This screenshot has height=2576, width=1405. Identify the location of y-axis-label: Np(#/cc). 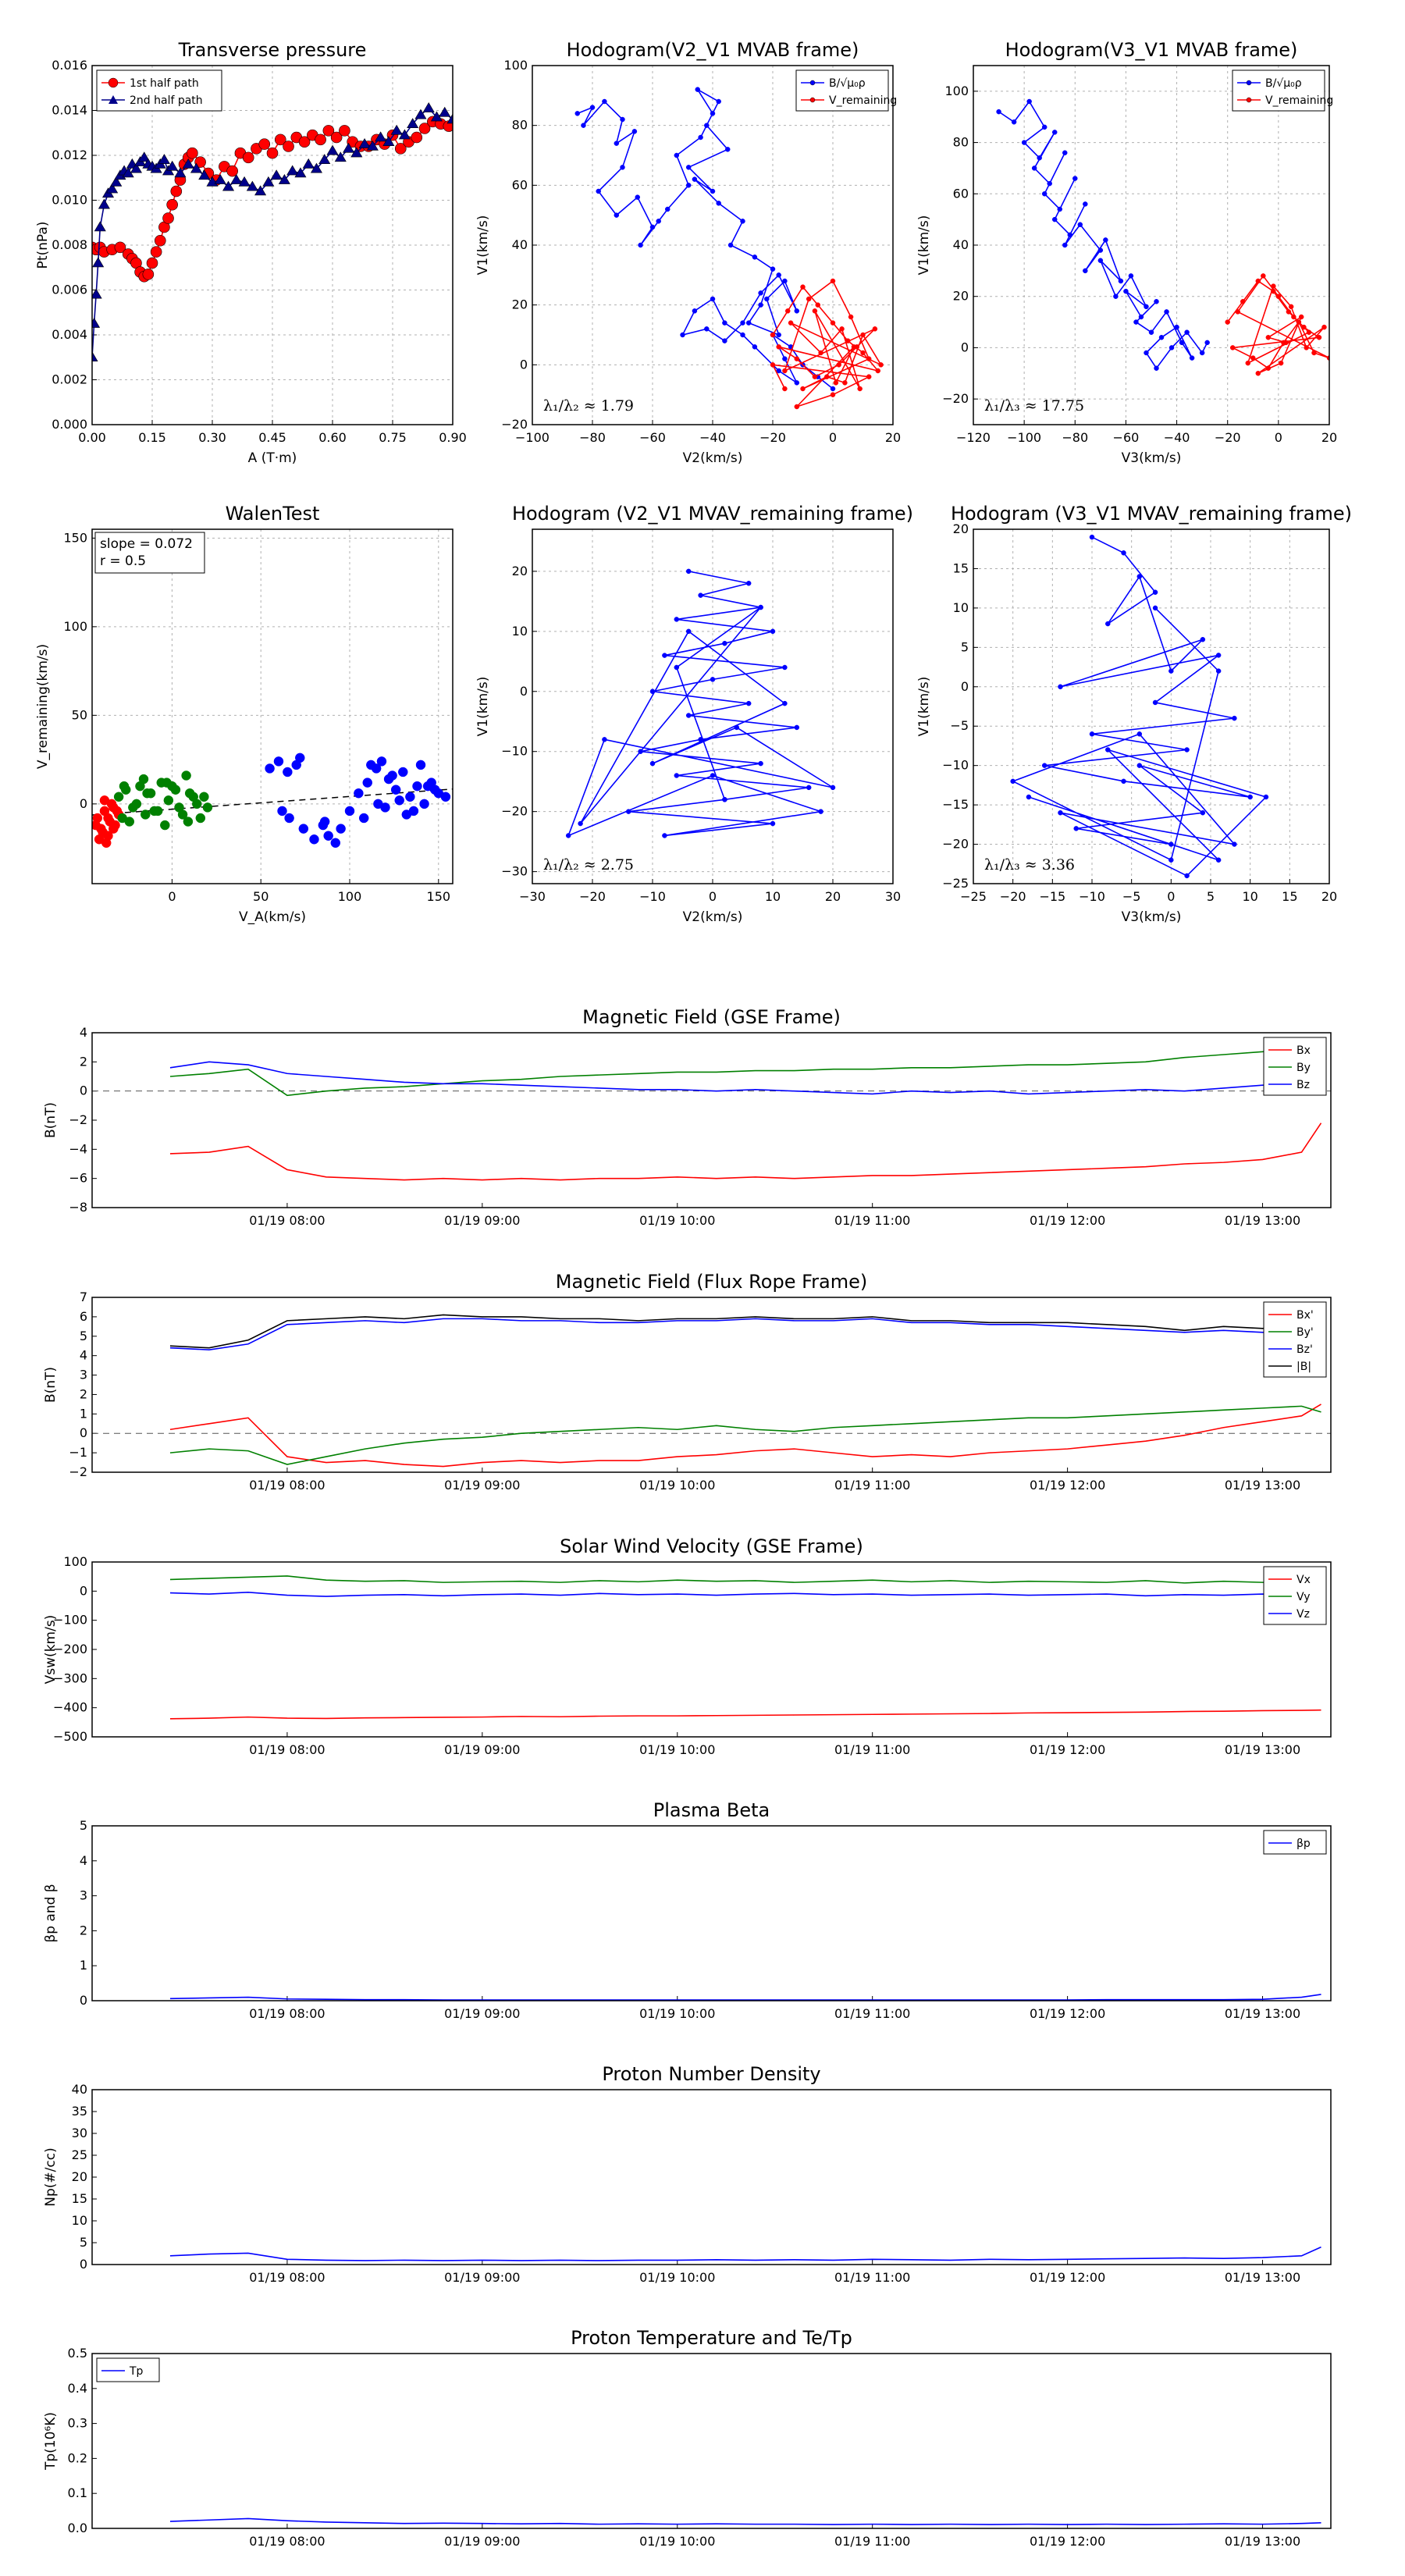
(51, 2176).